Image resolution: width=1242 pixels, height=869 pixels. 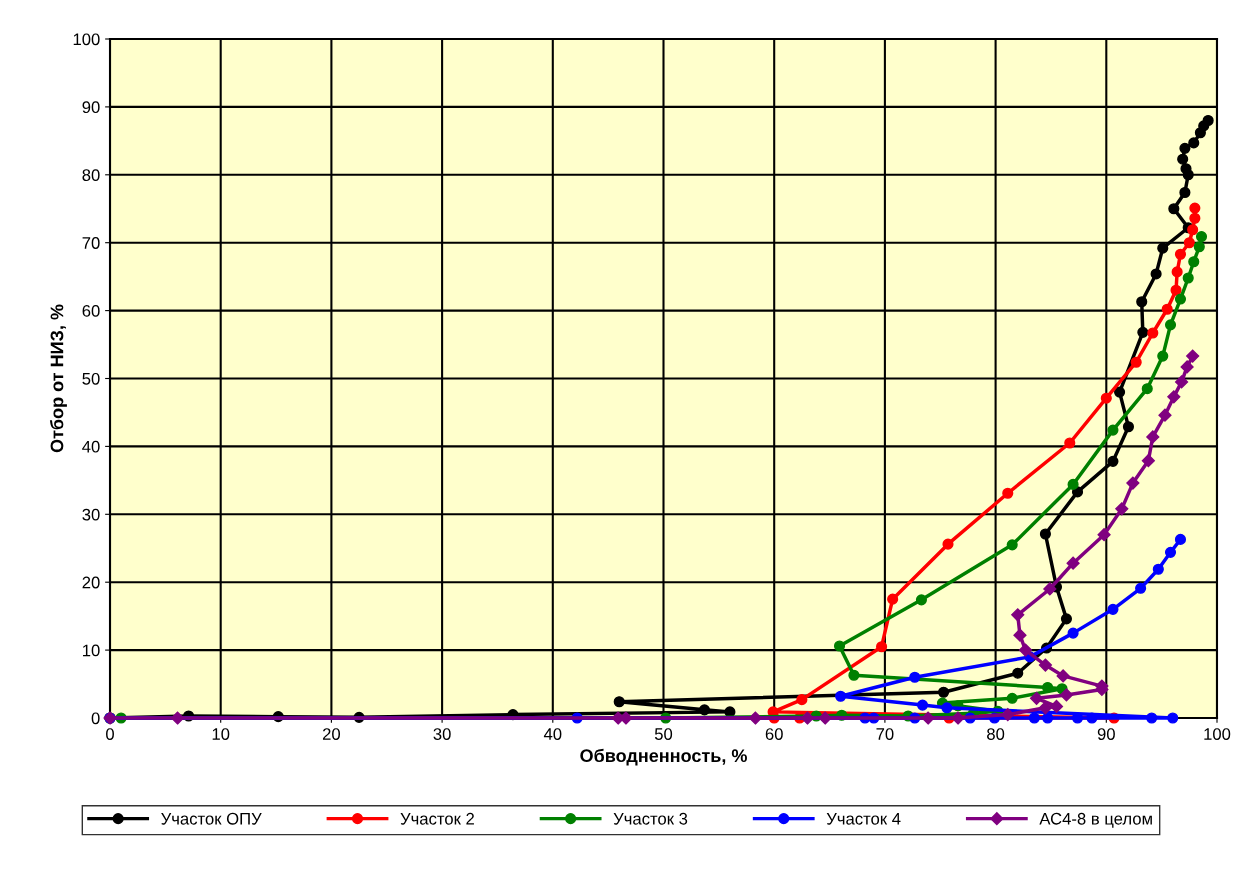 What do you see at coordinates (437, 818) in the screenshot?
I see `legend-label: Участок 2` at bounding box center [437, 818].